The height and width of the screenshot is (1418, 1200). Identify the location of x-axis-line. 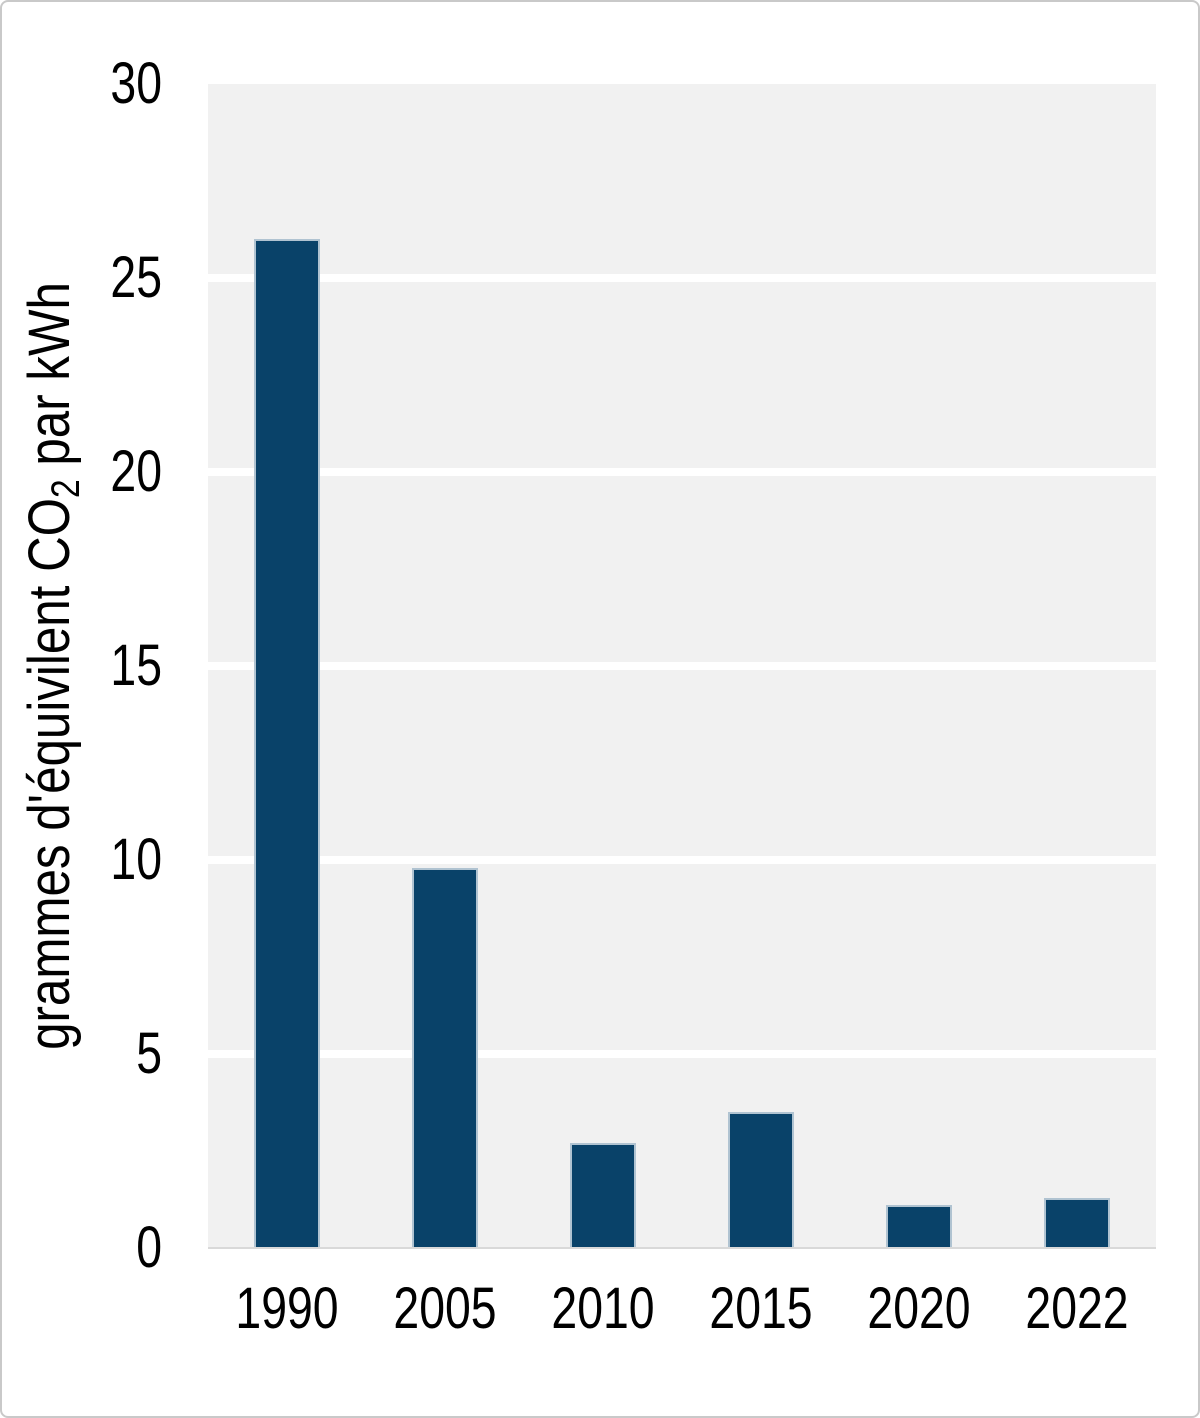
(682, 1248).